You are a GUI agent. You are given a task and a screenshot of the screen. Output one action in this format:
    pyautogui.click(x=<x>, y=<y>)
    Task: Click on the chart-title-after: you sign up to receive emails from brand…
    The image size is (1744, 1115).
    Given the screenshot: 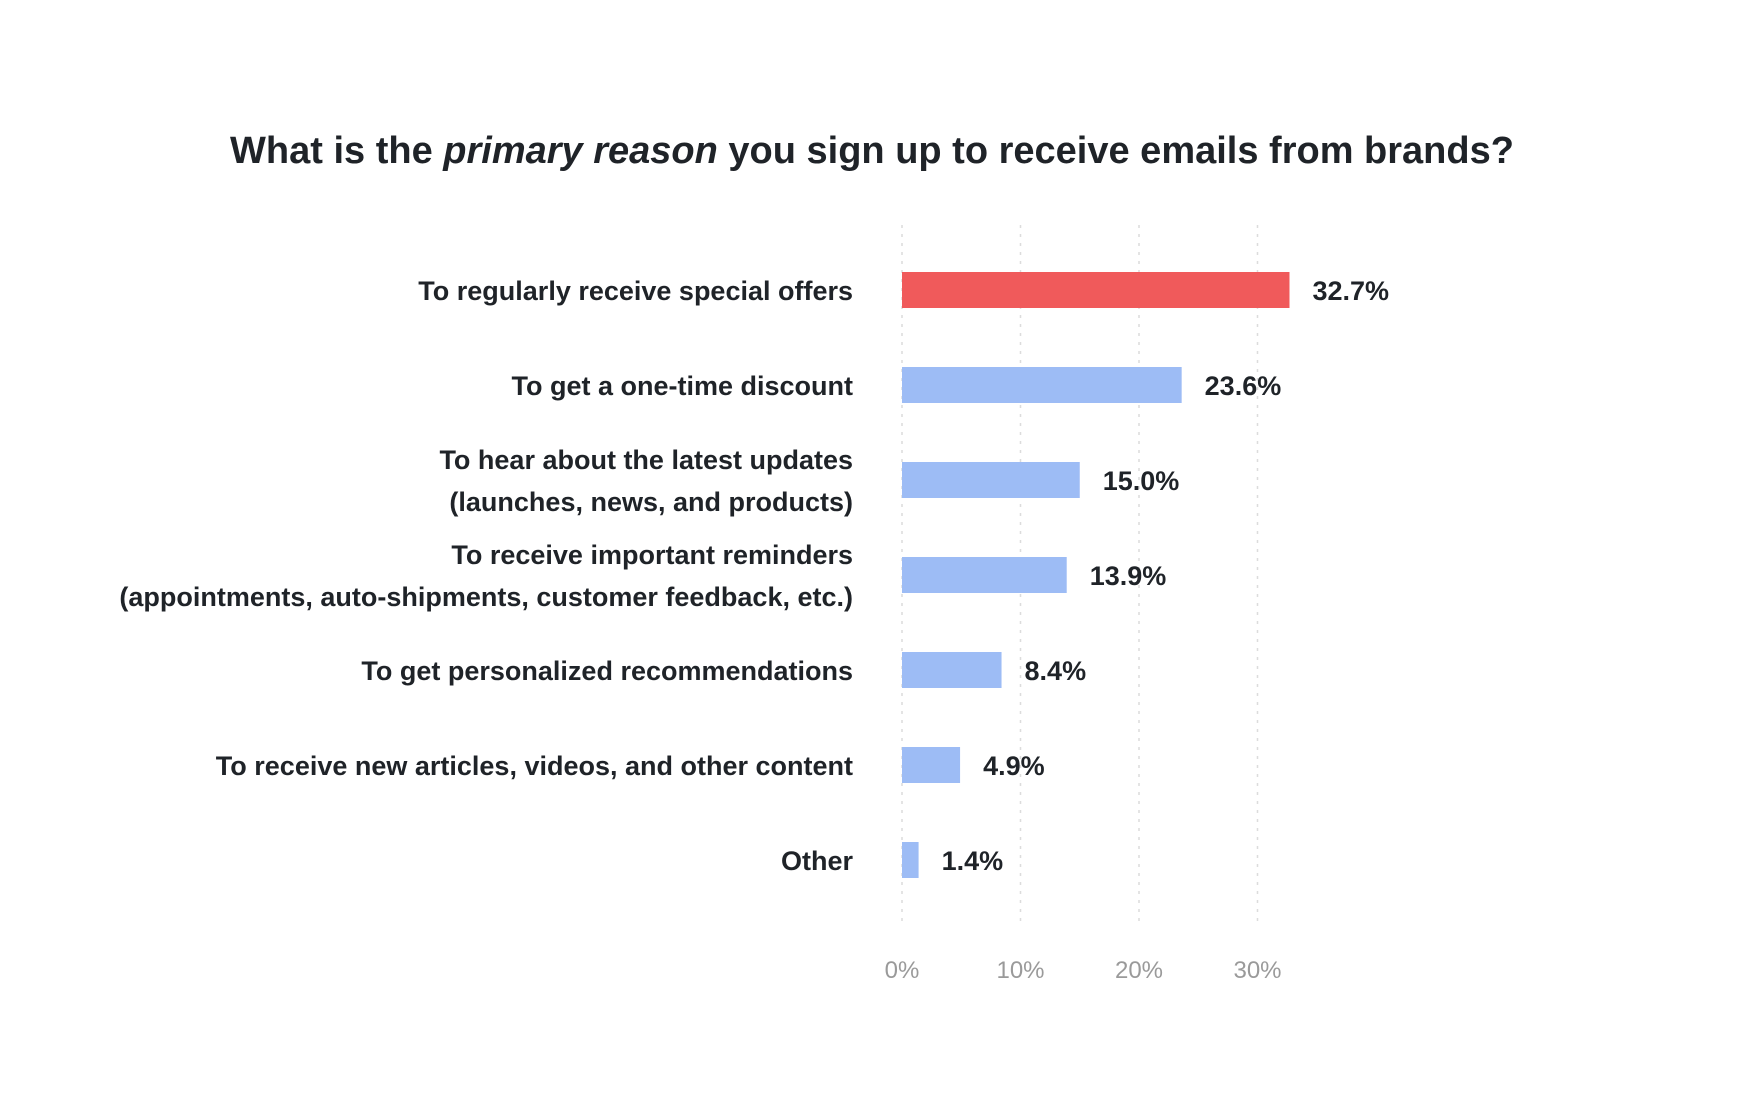 What is the action you would take?
    pyautogui.click(x=1115, y=151)
    